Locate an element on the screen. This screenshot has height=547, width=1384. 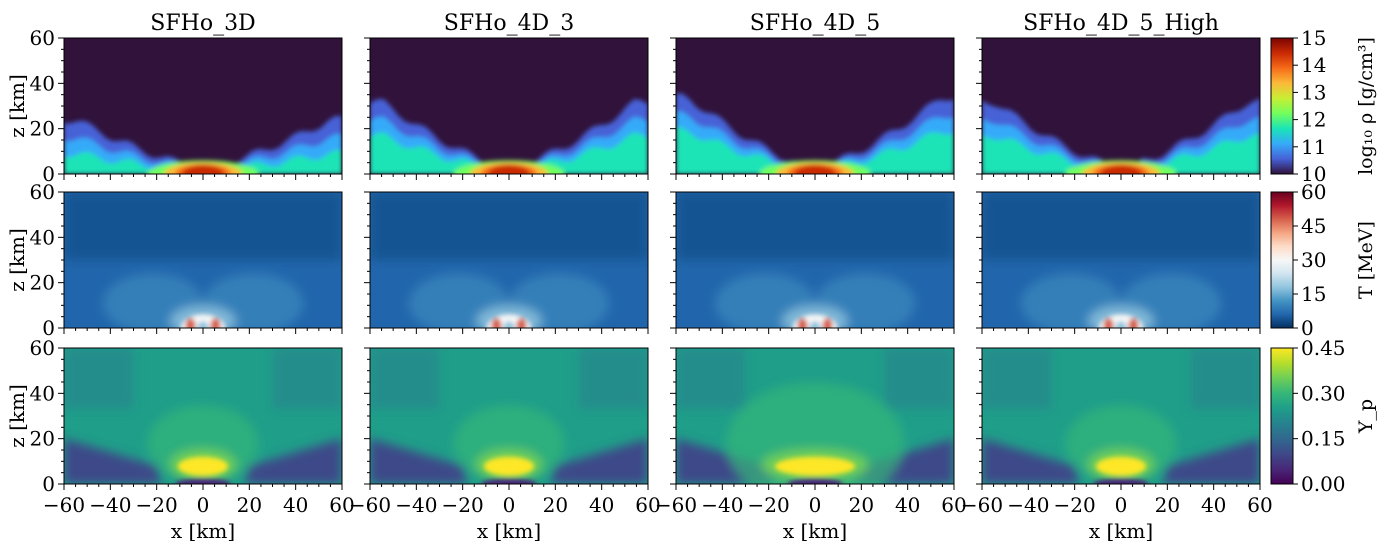
colorbar-density: 10 11 12 13 14 15 log₁₀ ρ [g/cm³] is located at coordinates (1323, 106).